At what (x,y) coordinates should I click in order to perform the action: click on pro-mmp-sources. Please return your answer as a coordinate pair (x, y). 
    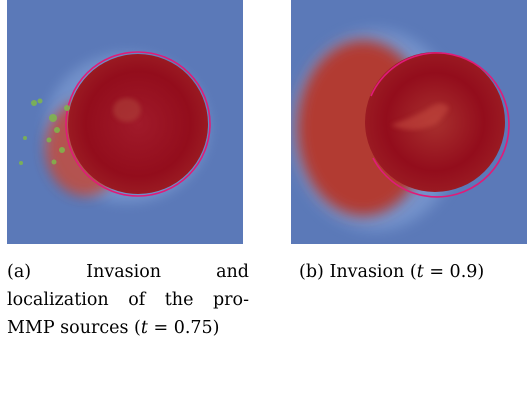
    Looking at the image, I should click on (44, 131).